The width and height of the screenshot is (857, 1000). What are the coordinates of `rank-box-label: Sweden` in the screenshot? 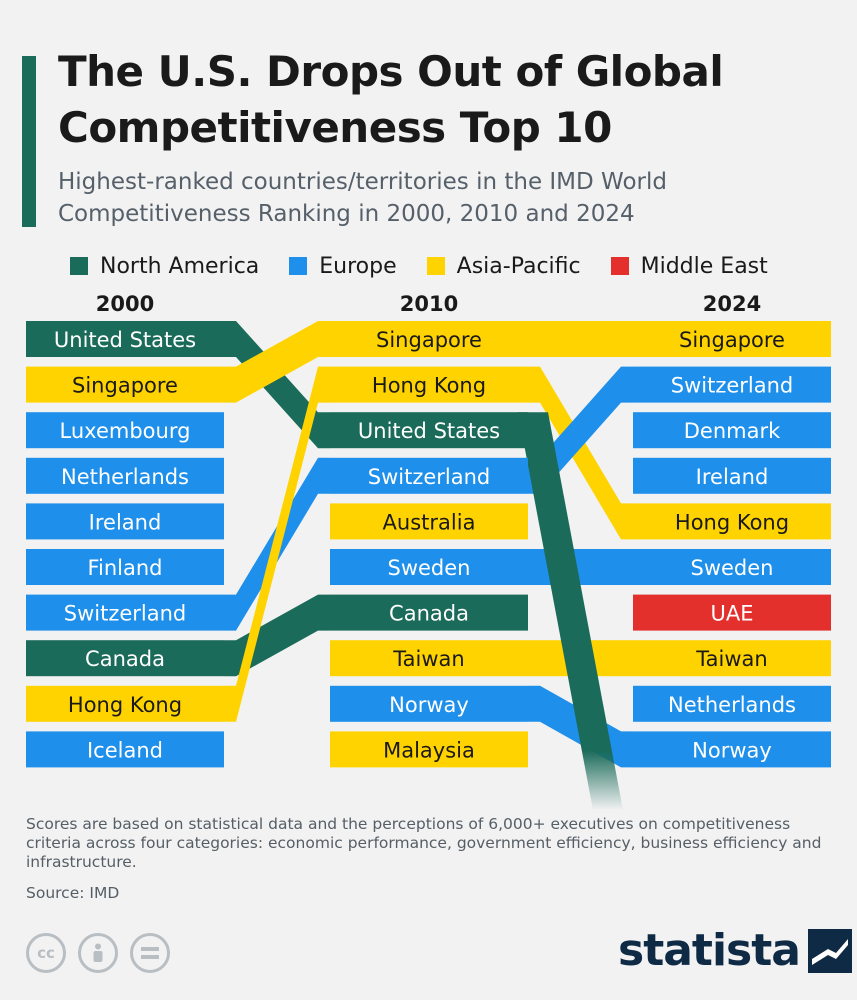 It's located at (732, 568).